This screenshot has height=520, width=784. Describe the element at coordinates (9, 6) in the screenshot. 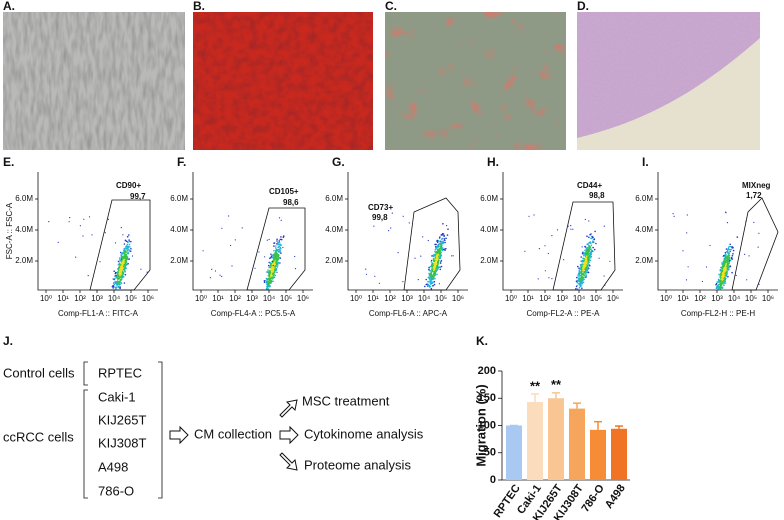

I see `panel-label: A.` at that location.